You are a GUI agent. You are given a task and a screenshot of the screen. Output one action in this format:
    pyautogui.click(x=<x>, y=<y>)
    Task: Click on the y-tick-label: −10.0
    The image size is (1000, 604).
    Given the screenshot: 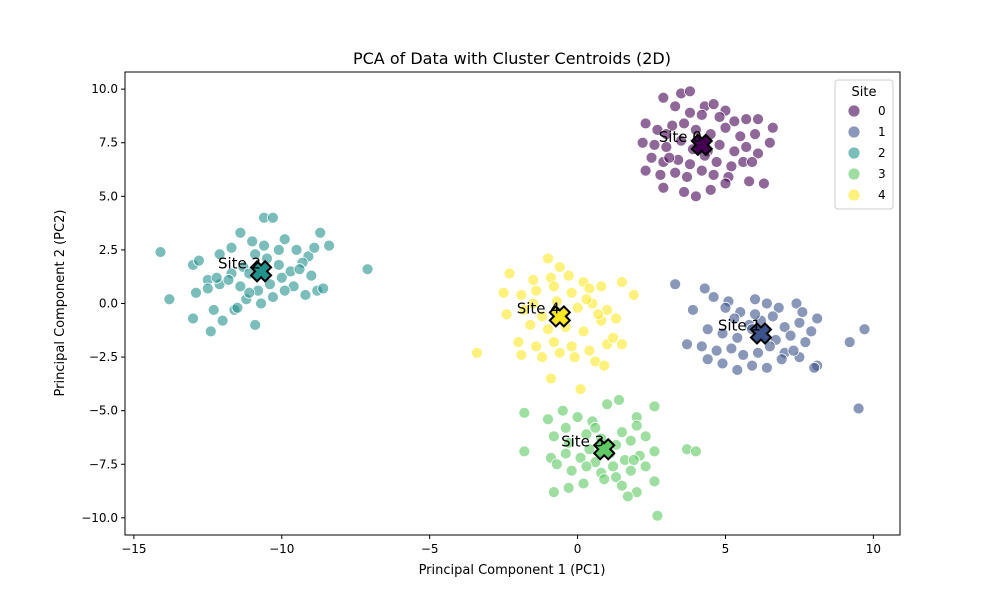 What is the action you would take?
    pyautogui.click(x=99, y=518)
    